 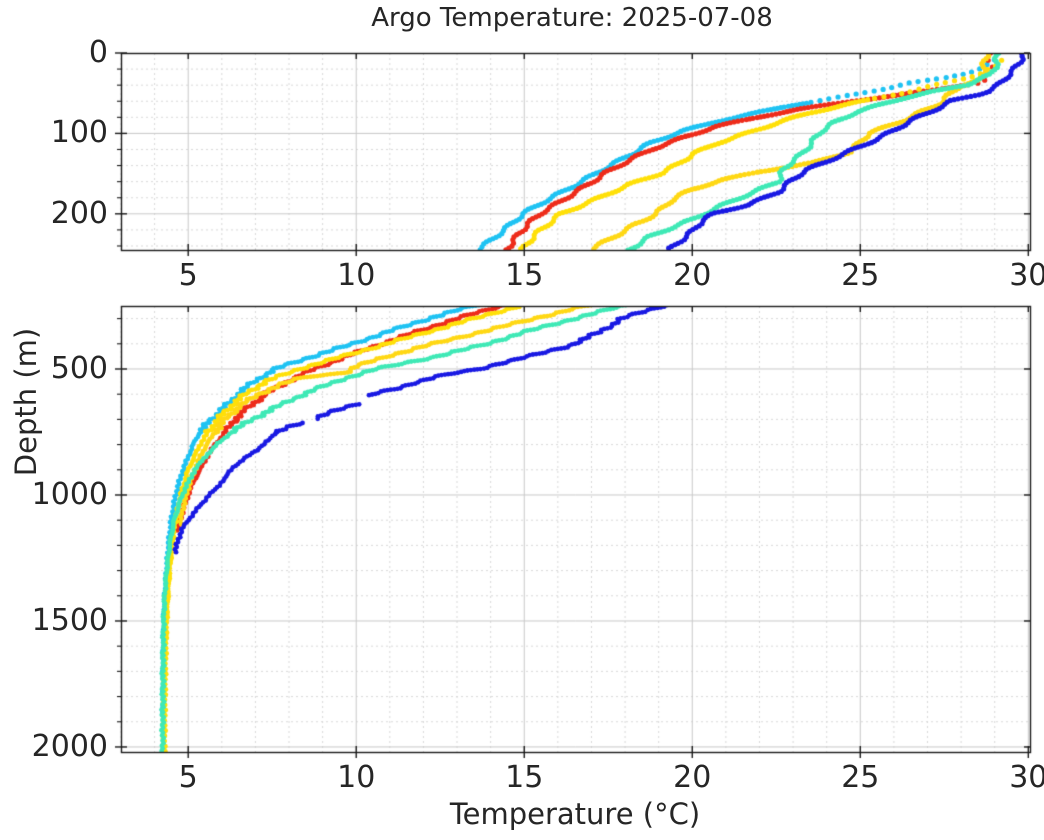 What do you see at coordinates (572, 18) in the screenshot?
I see `chart-title: Argo Temperature: 2025-07-08` at bounding box center [572, 18].